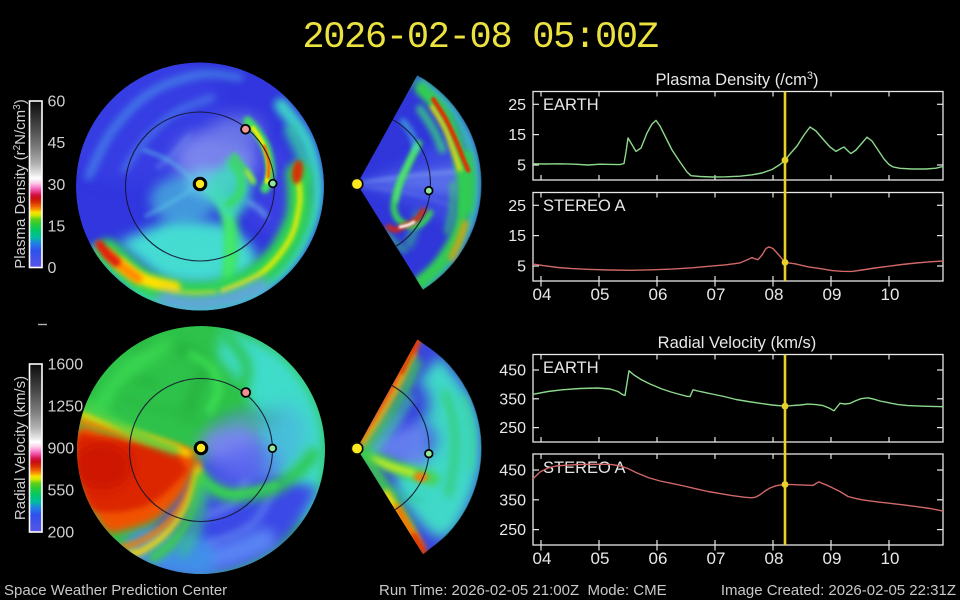  I want to click on svg-text: Plasma Density (/cm3), so click(737, 79).